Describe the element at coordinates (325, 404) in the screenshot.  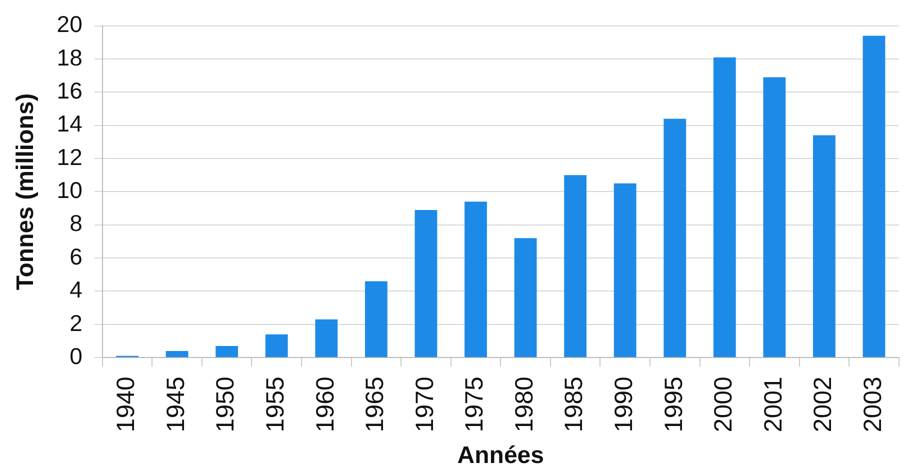
I see `x-tick-label: 1960` at that location.